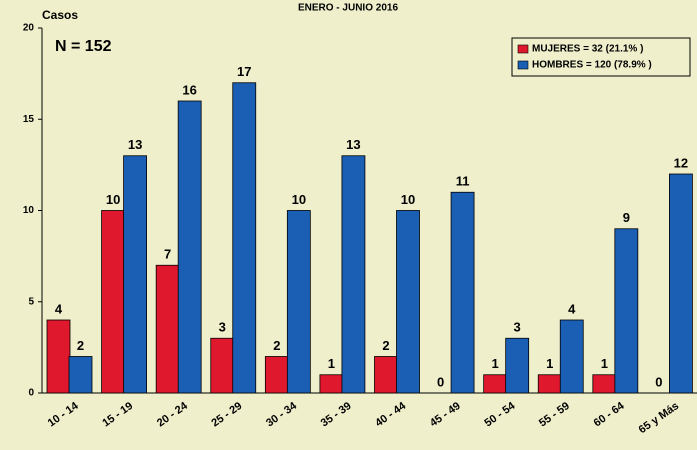  What do you see at coordinates (610, 415) in the screenshot?
I see `x-tick-label: 60 - 64` at bounding box center [610, 415].